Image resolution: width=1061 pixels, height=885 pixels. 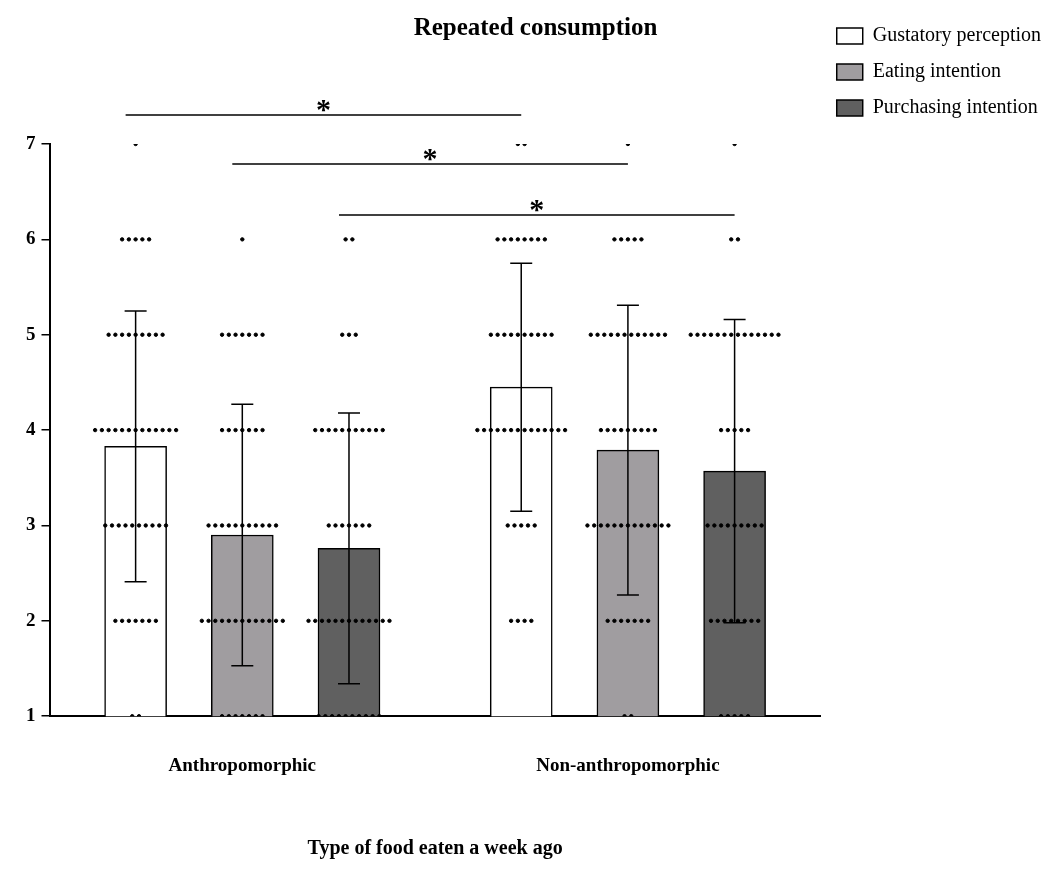 I want to click on y-tick-label: 2, so click(x=31, y=619).